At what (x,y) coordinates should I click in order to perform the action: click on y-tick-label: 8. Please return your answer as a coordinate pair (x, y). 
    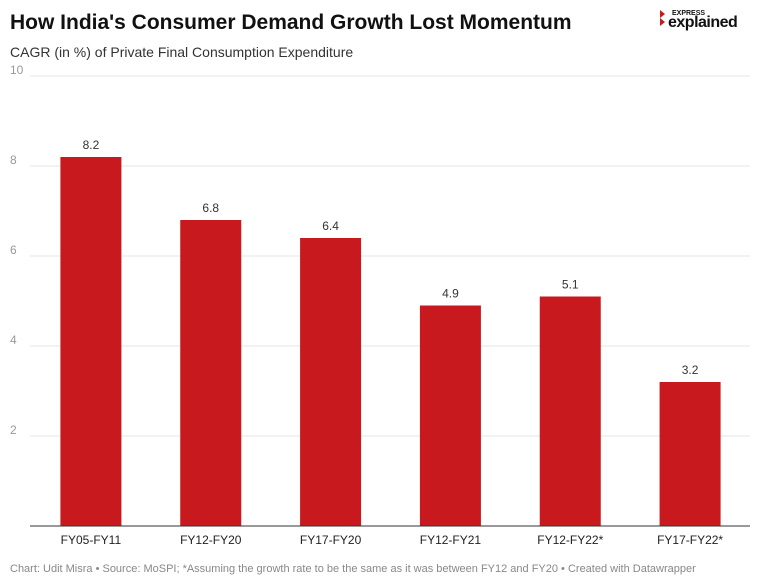
    Looking at the image, I should click on (13, 160).